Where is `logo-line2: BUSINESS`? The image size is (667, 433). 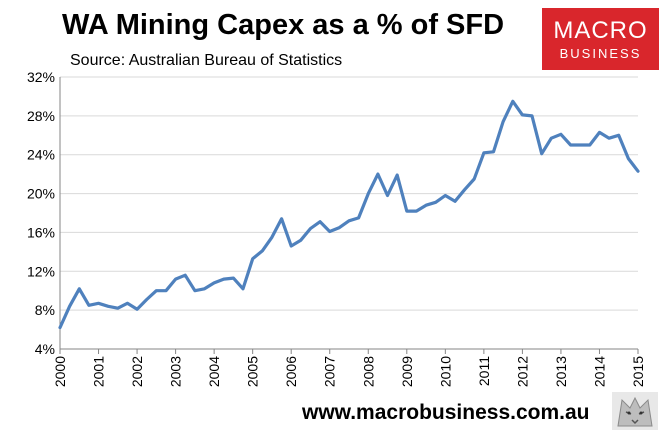
logo-line2: BUSINESS is located at coordinates (600, 53).